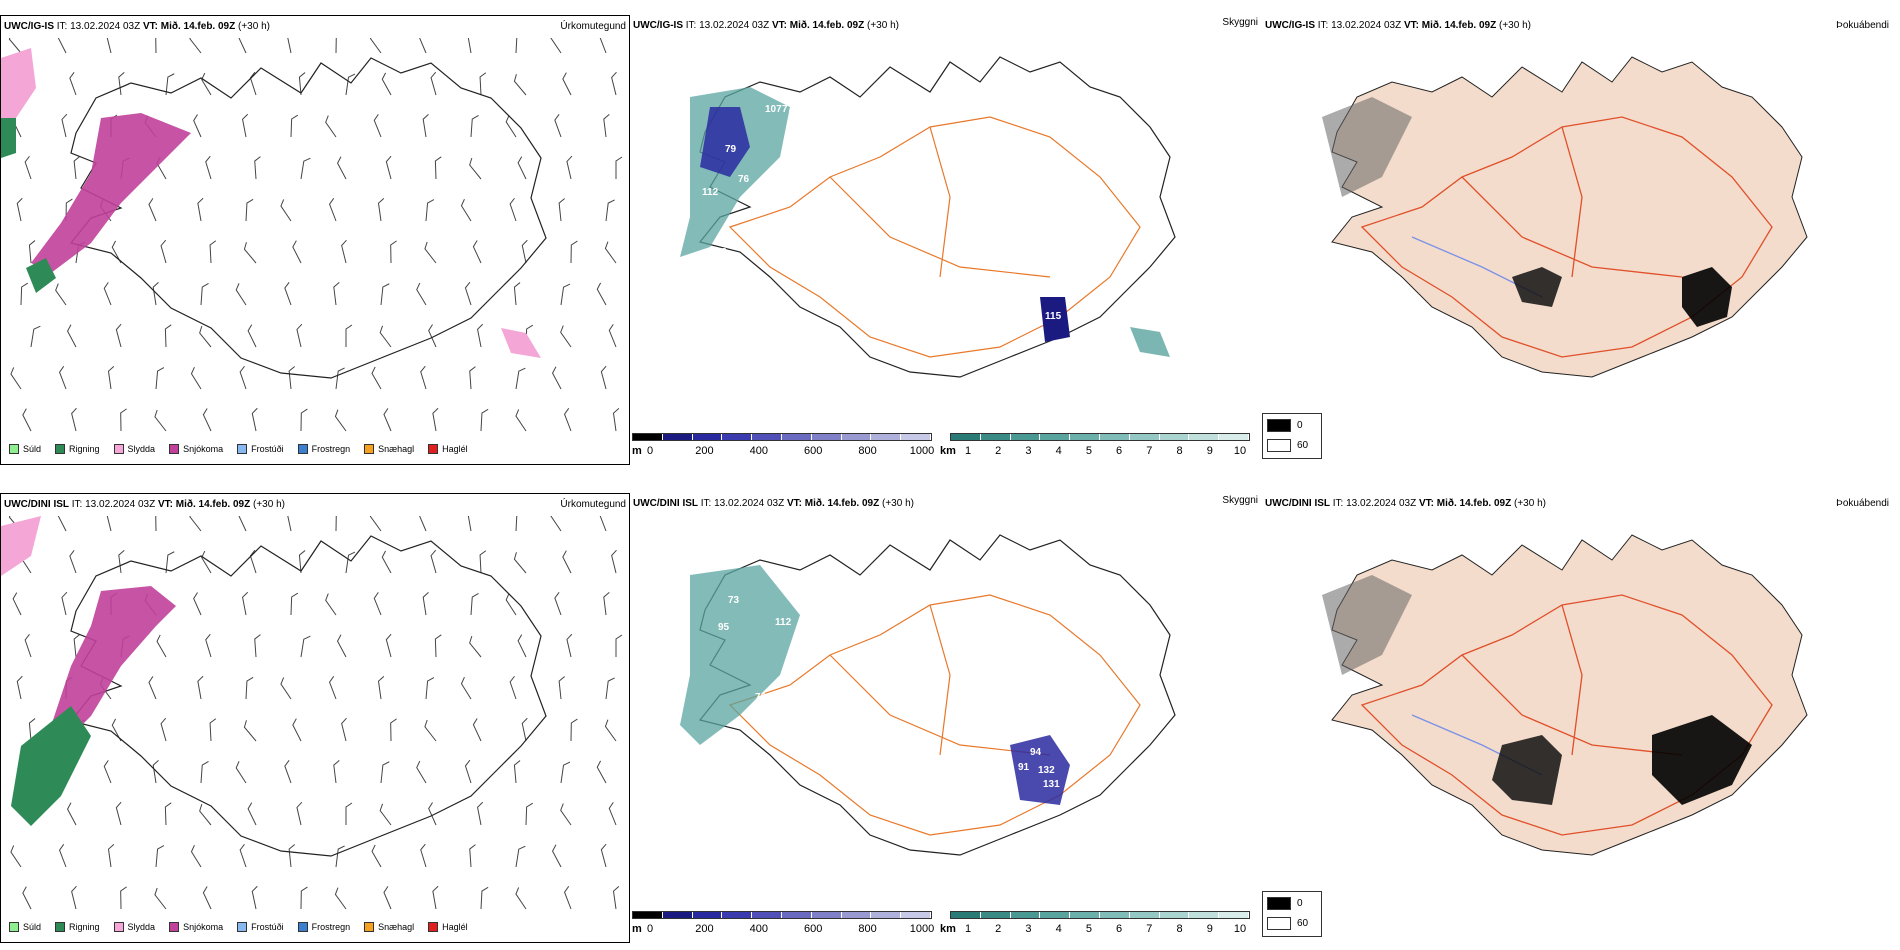 The image size is (1900, 950). Describe the element at coordinates (1607, 729) in the screenshot. I see `fog-map` at that location.